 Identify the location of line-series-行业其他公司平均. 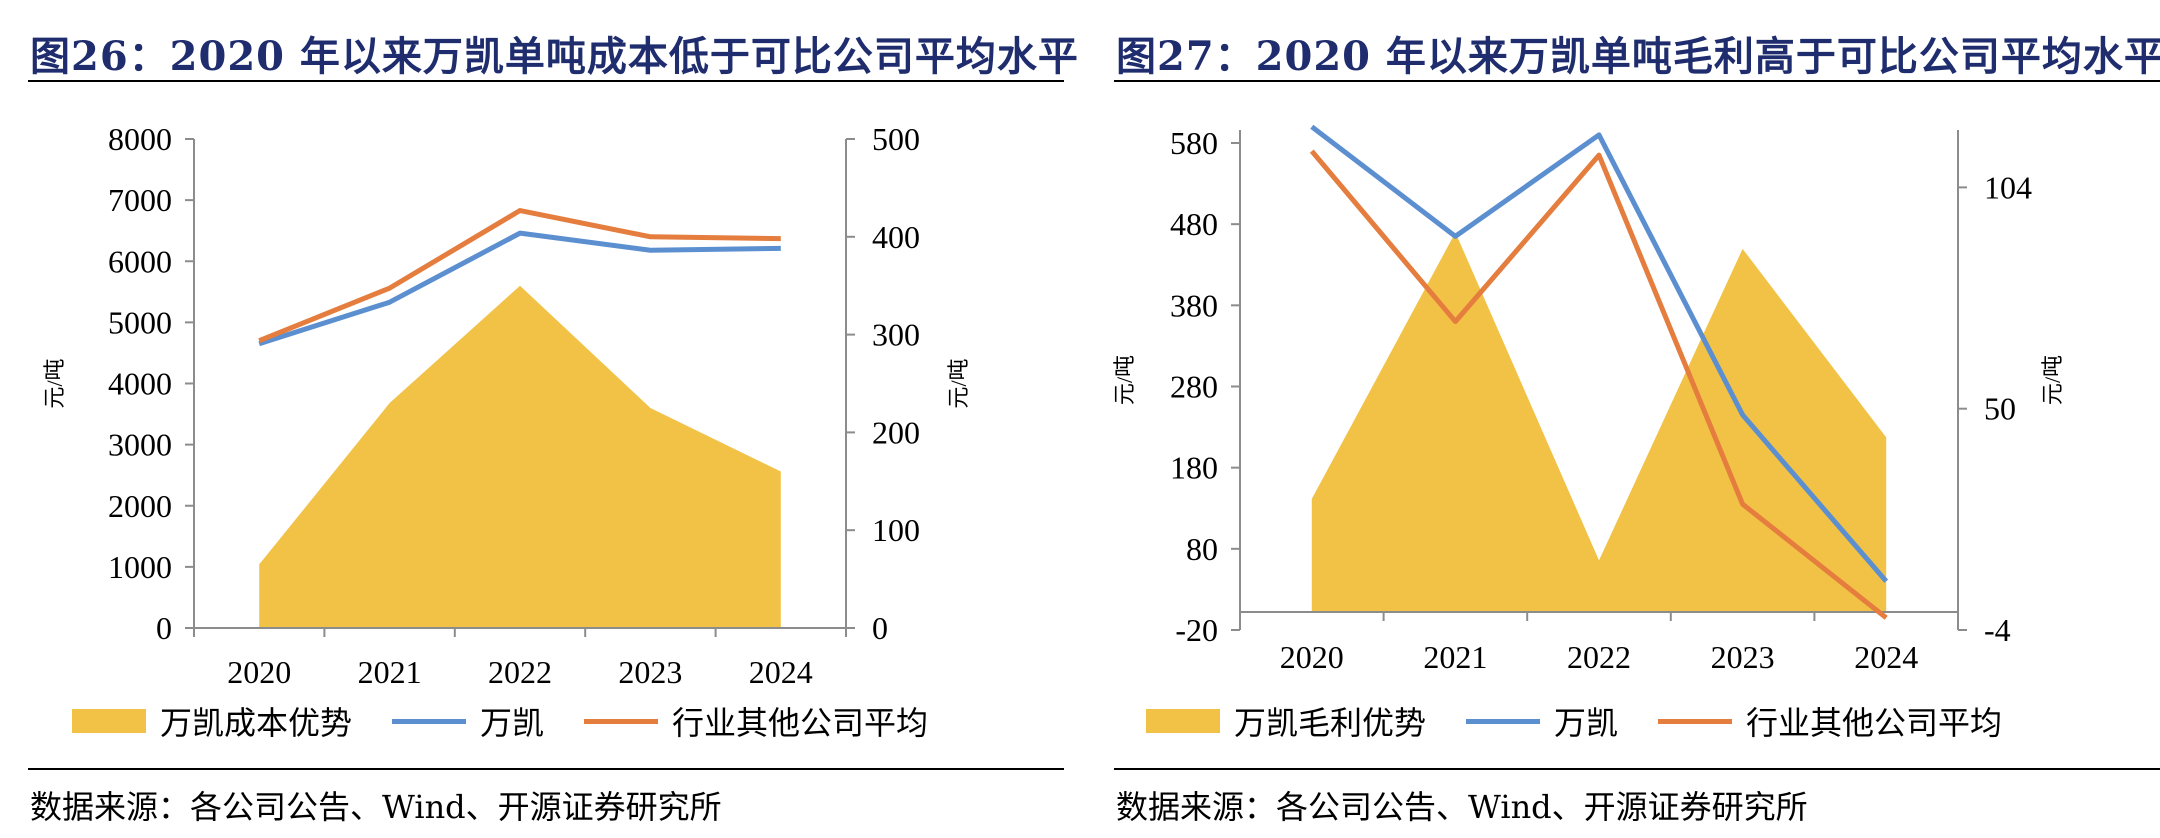
(519, 276).